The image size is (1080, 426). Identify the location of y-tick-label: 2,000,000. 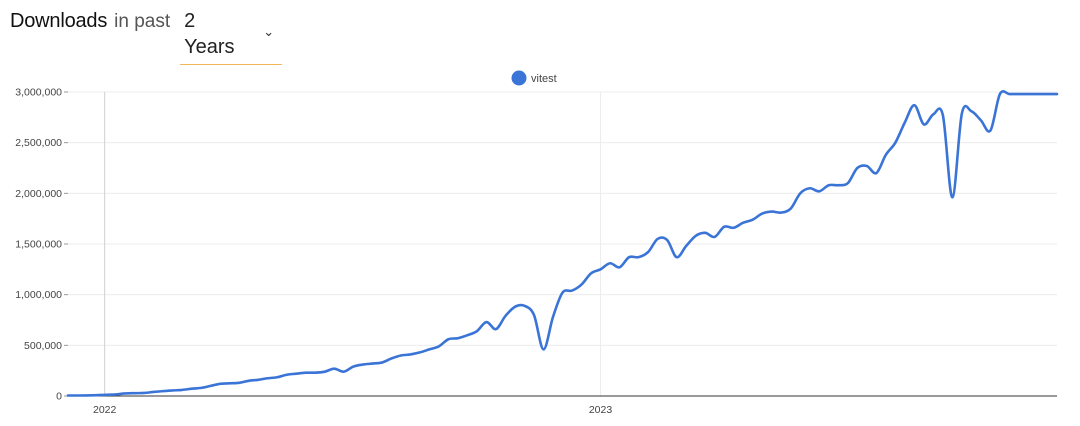
(38, 194).